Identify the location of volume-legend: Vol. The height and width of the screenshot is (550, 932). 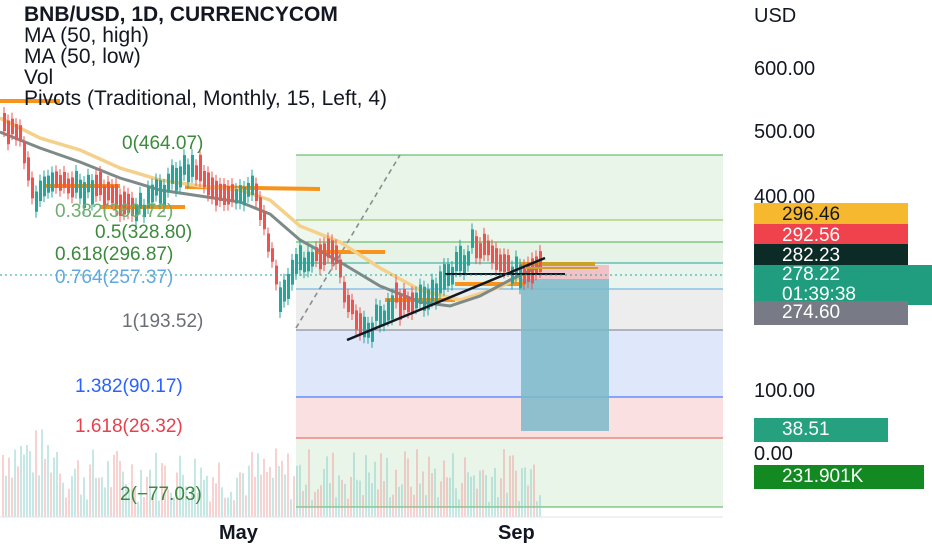
(39, 77).